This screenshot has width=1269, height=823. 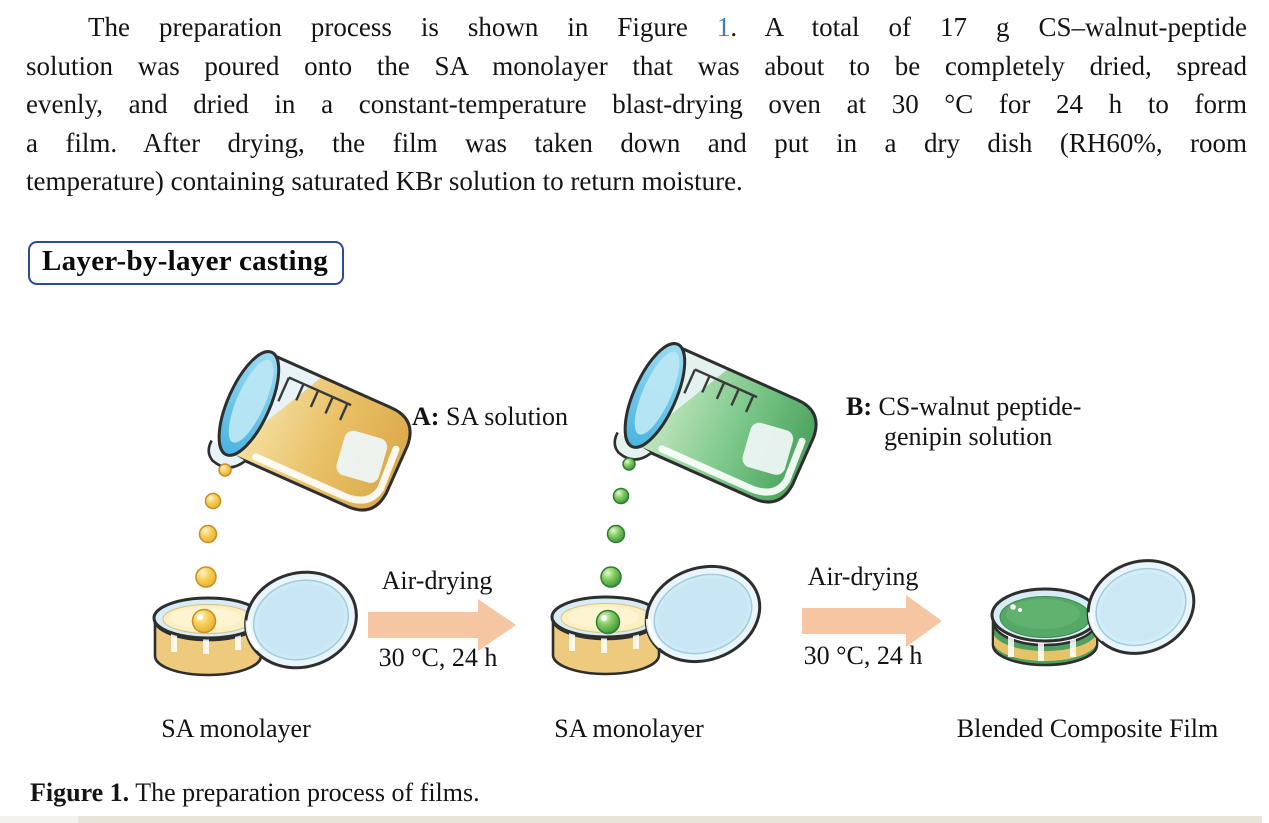 I want to click on dish1-label: SA monolayer, so click(x=236, y=728).